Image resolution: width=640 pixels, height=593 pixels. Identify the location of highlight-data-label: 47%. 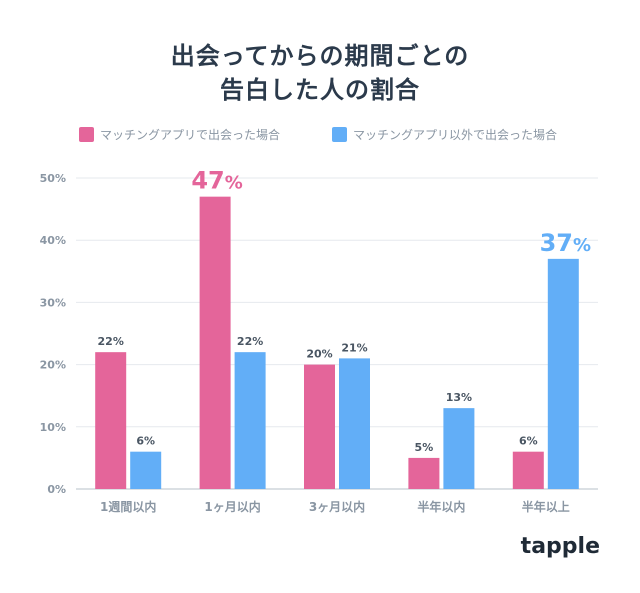
(216, 181).